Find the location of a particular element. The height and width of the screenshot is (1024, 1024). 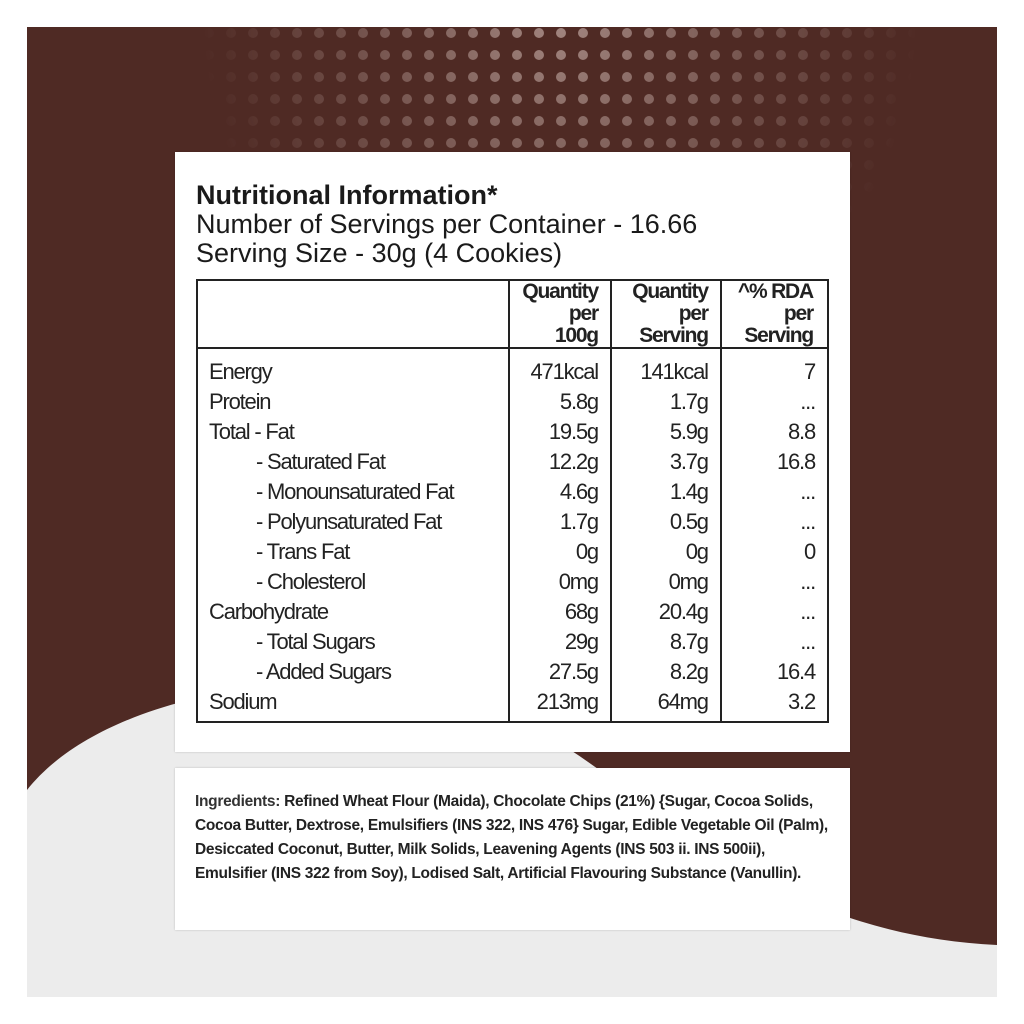

value-cell: 29g is located at coordinates (560, 642).